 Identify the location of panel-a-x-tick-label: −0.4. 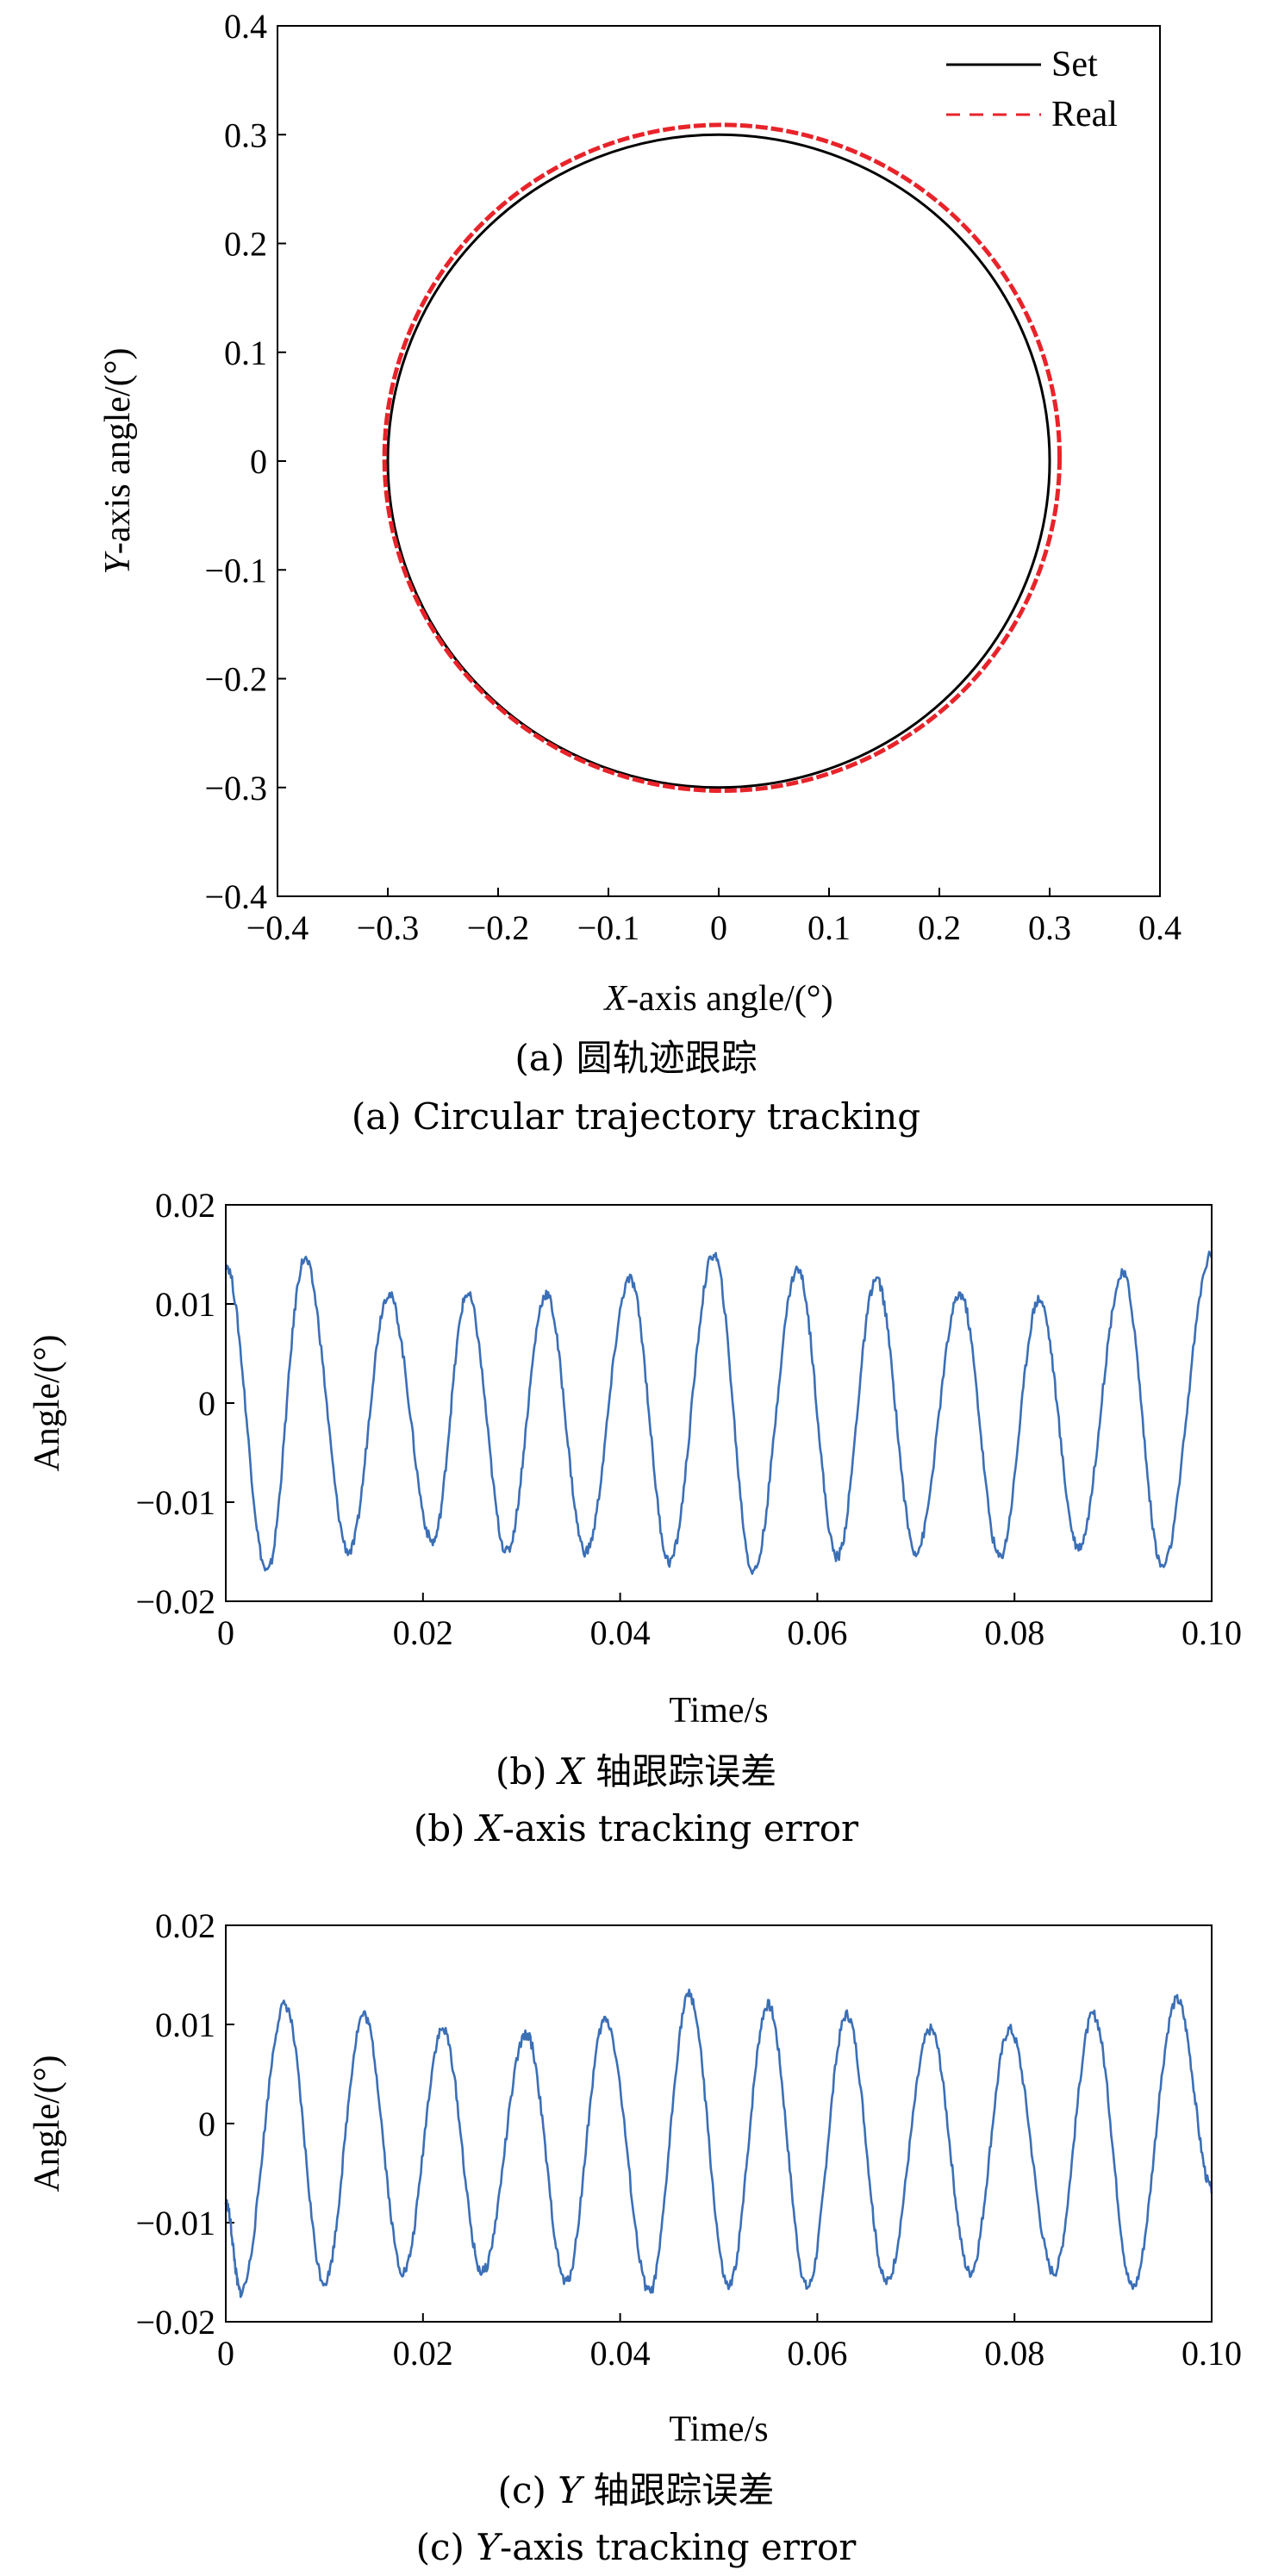
(278, 927).